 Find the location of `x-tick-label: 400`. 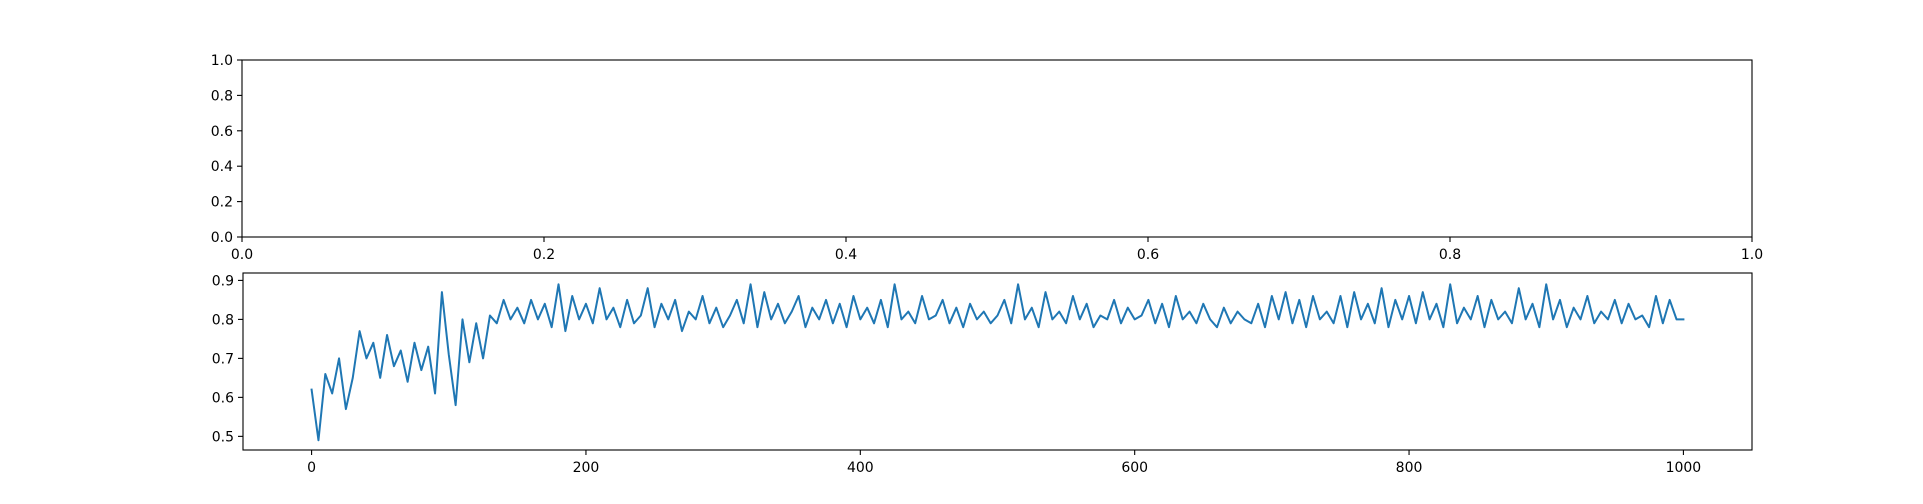

x-tick-label: 400 is located at coordinates (860, 468).